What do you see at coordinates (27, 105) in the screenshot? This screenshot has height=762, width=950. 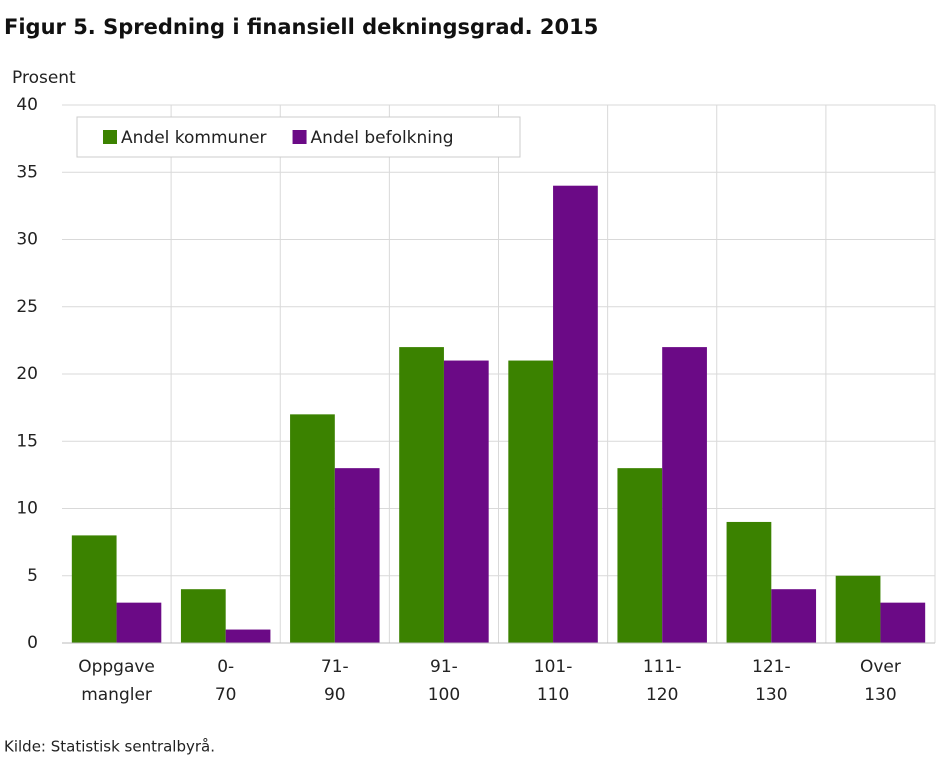 I see `y-tick-label: 40` at bounding box center [27, 105].